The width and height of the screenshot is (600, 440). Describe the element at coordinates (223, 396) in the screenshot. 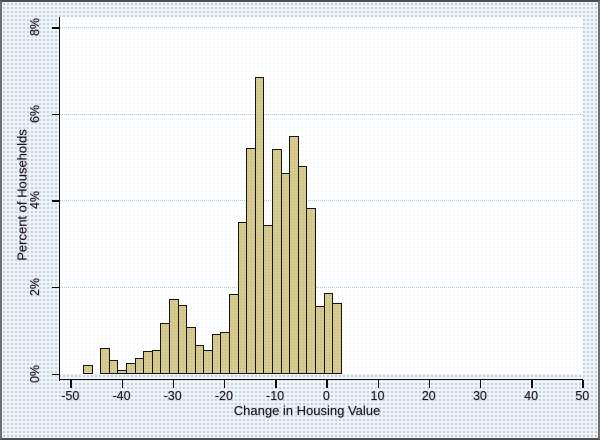

I see `x-tick-label: -20` at that location.